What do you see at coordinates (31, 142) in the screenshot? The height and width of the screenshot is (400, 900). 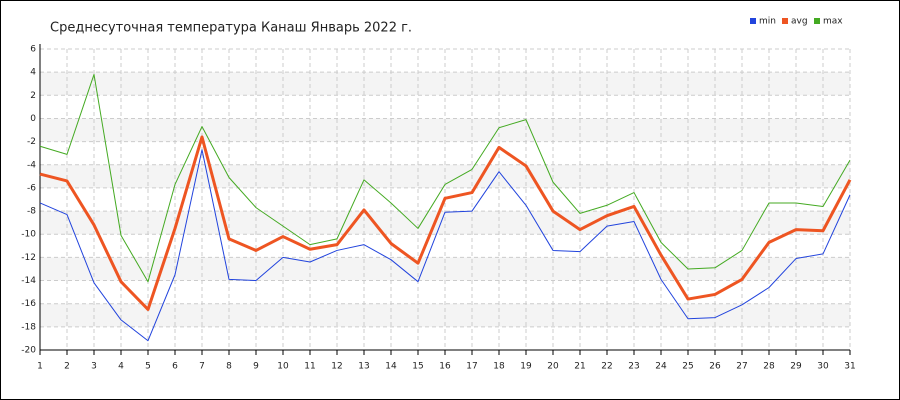 I see `y-tick-label: -2` at bounding box center [31, 142].